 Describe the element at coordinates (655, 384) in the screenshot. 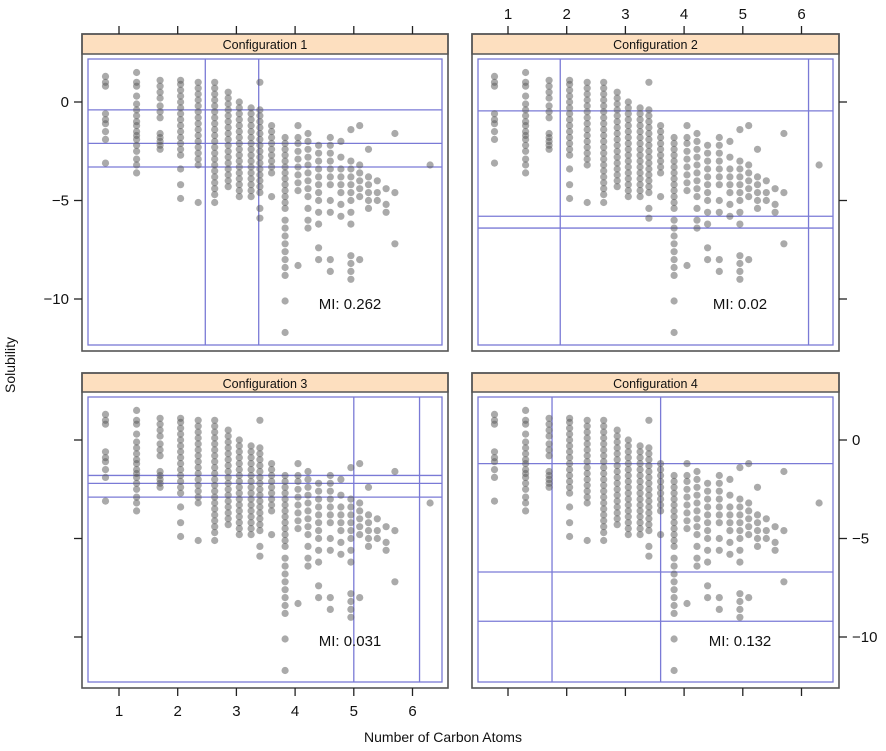

I see `panel-strip-title: Configuration 4` at that location.